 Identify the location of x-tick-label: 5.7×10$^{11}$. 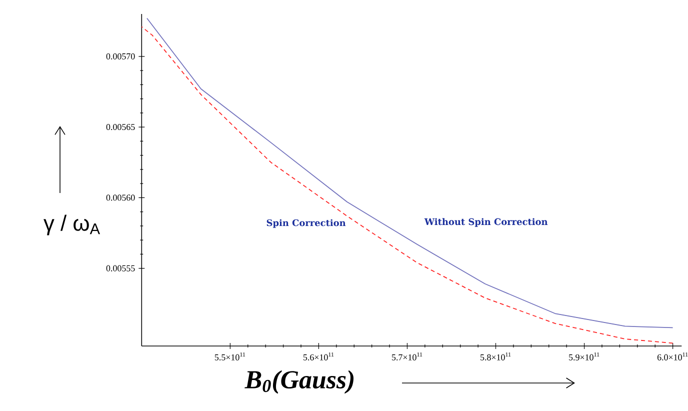
(407, 356).